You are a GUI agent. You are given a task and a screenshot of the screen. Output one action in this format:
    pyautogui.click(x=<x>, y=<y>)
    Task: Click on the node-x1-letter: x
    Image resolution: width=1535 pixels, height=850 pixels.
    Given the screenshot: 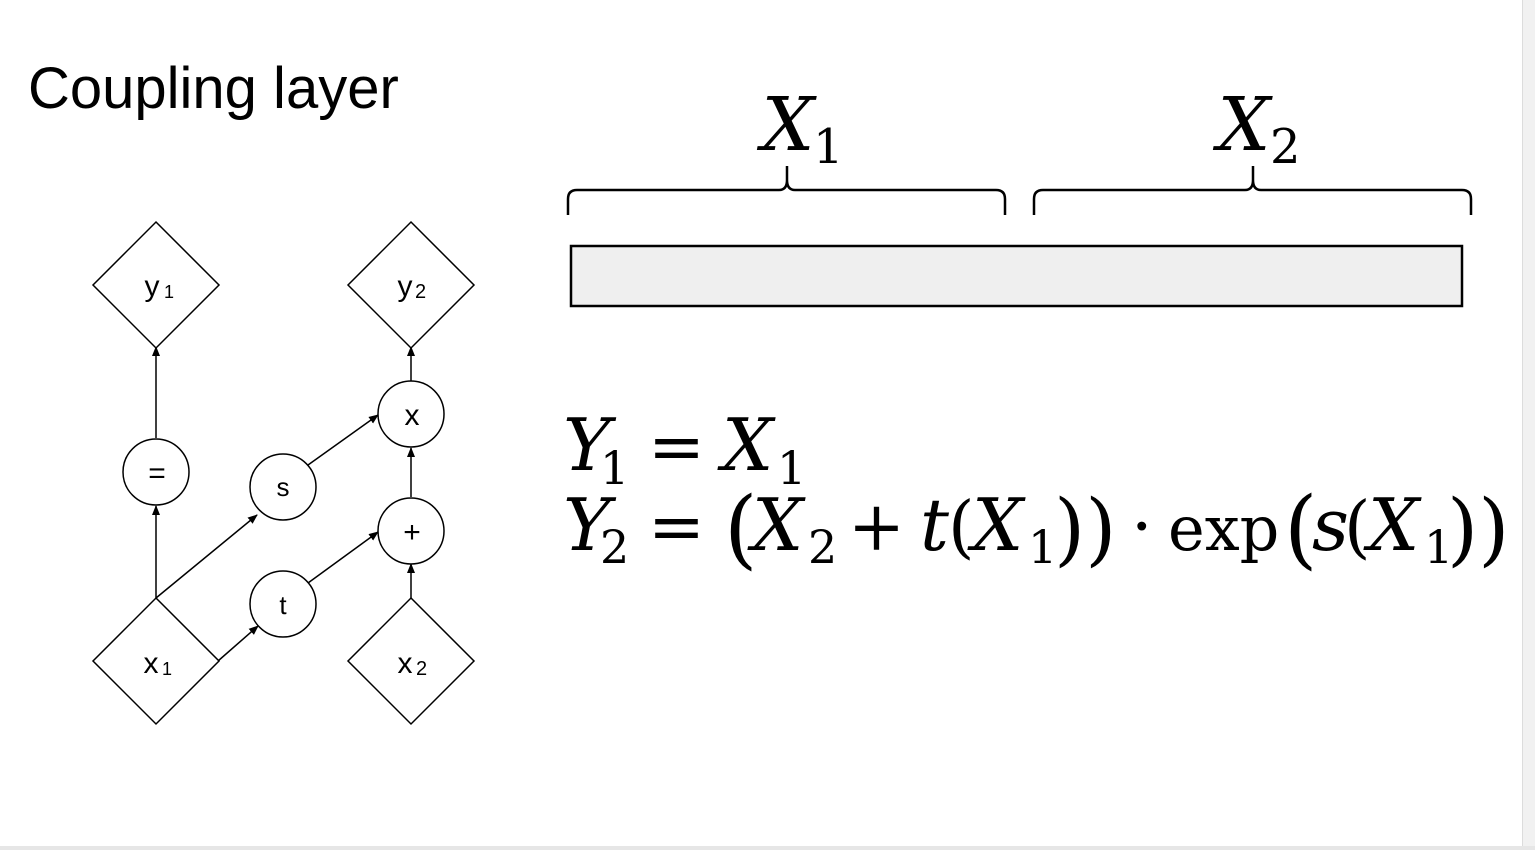 What is the action you would take?
    pyautogui.click(x=151, y=663)
    